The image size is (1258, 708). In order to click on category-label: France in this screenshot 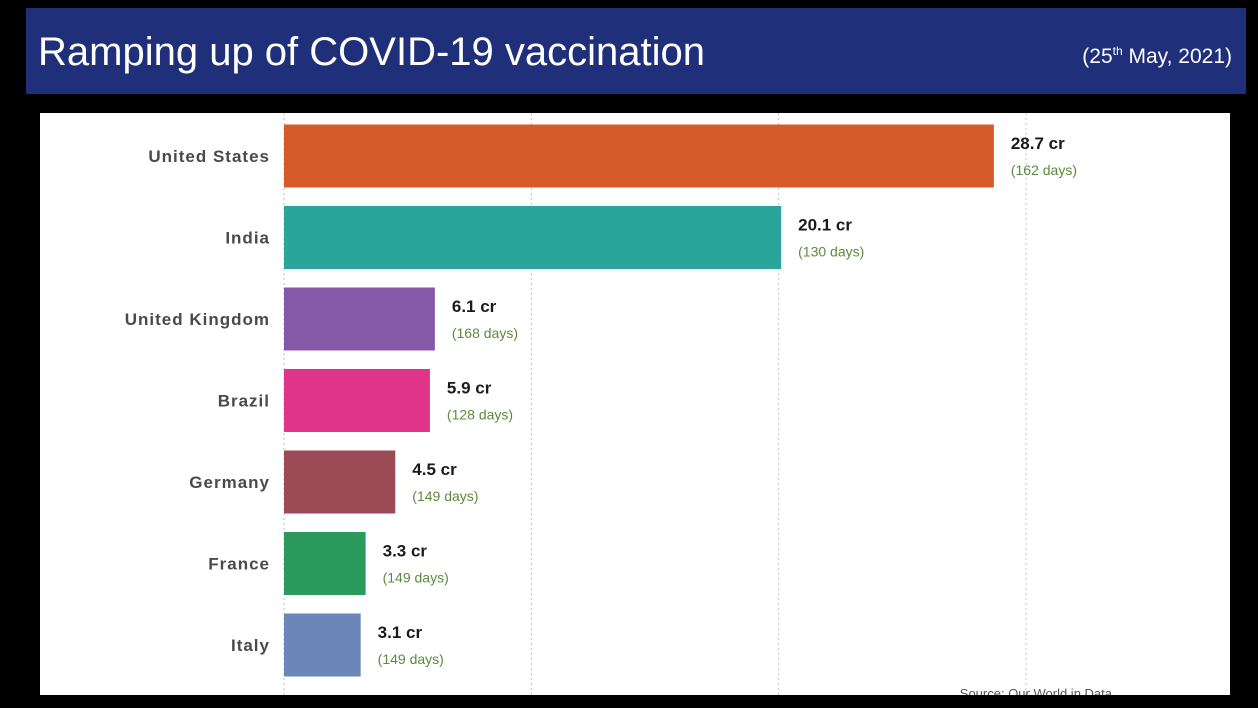, I will do `click(239, 564)`.